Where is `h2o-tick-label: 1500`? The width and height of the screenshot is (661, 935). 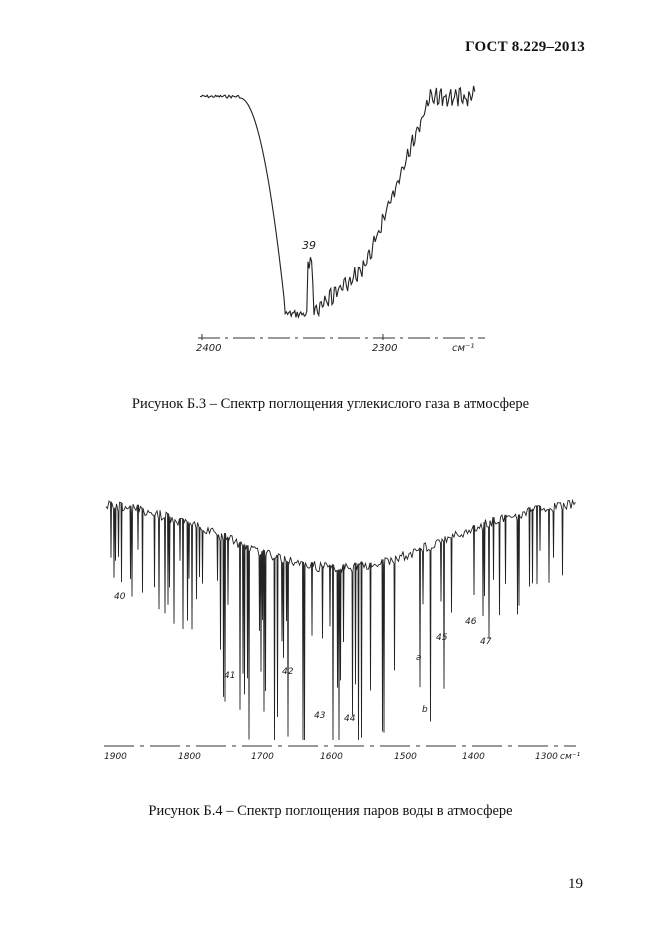 h2o-tick-label: 1500 is located at coordinates (405, 757).